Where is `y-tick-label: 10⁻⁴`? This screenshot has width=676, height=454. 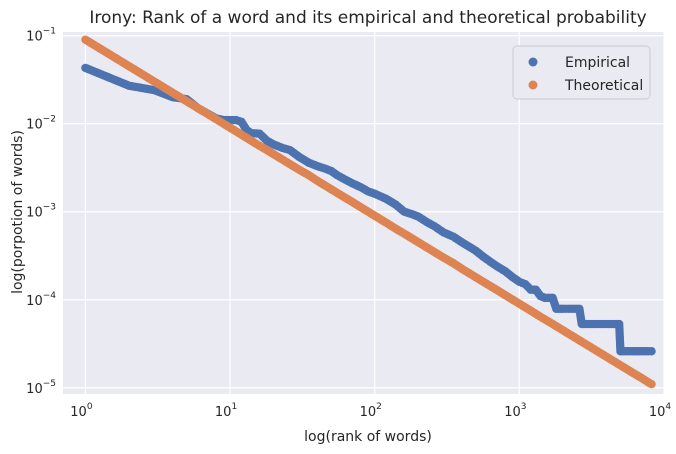 y-tick-label: 10⁻⁴ is located at coordinates (41, 300).